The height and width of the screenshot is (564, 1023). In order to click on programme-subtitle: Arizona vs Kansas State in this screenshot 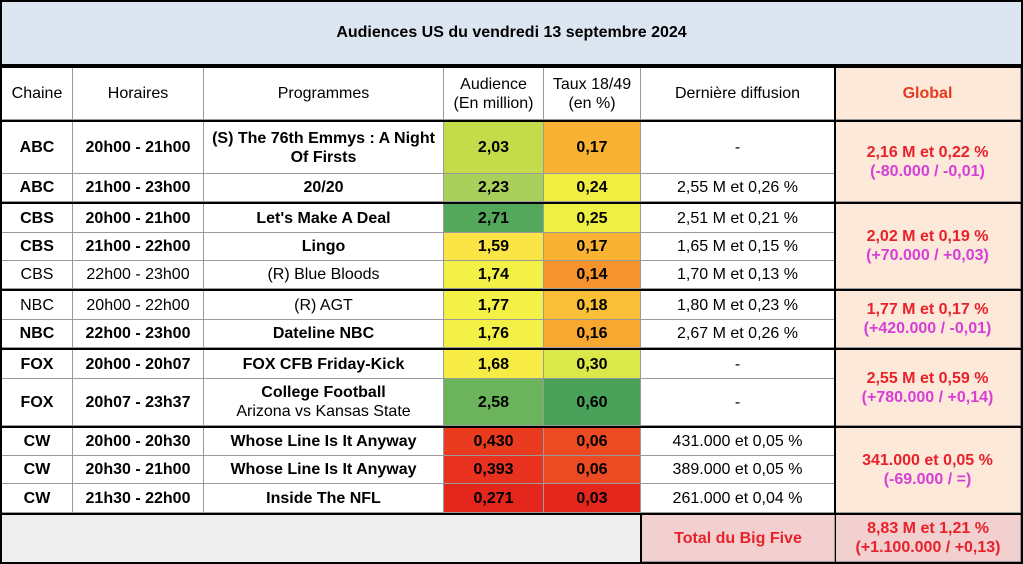, I will do `click(323, 411)`.